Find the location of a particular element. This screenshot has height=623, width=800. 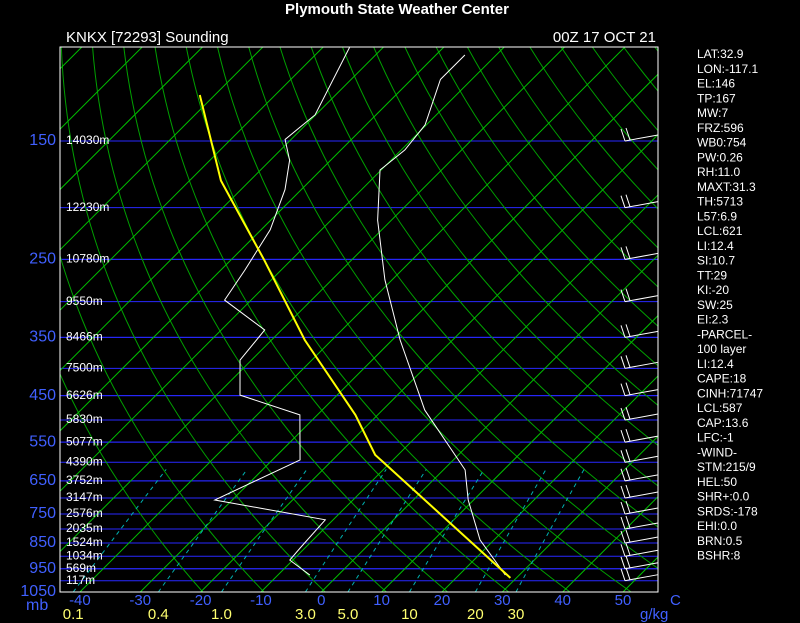

stat-line: SRDS:-178 is located at coordinates (727, 511).